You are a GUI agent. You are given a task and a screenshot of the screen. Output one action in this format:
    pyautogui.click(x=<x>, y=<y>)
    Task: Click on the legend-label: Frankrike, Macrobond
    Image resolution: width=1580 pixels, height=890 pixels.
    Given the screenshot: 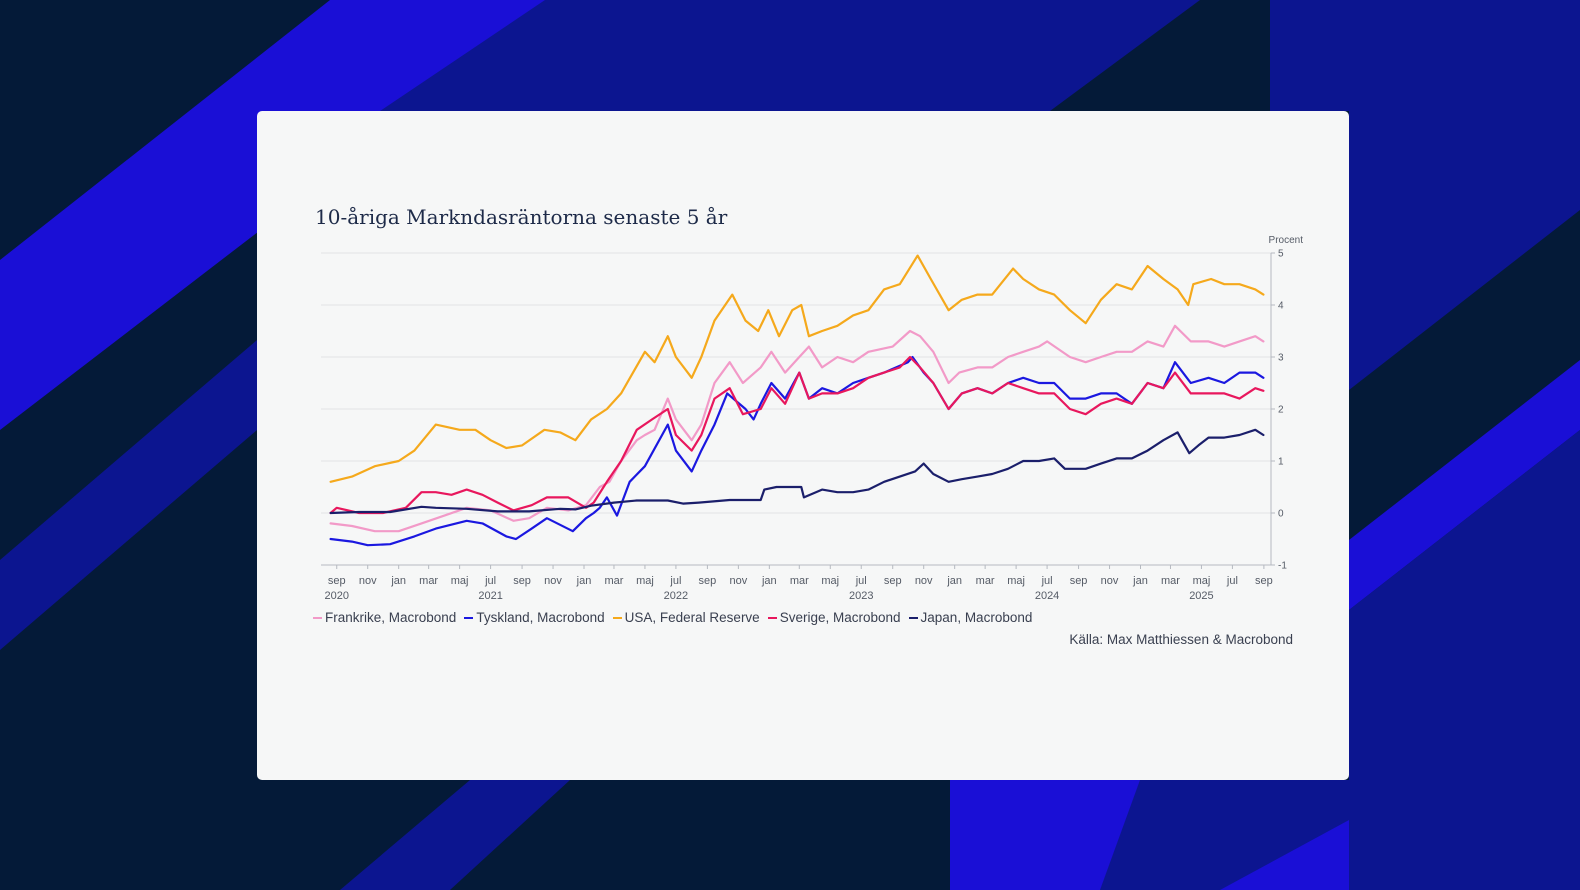 What is the action you would take?
    pyautogui.click(x=391, y=617)
    